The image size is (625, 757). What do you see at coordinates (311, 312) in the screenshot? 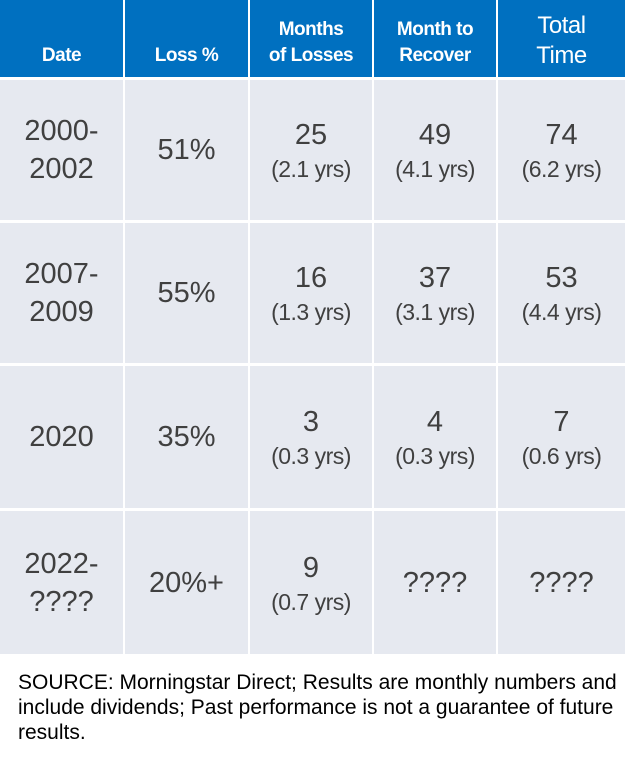
I see `row-2-months-years: (1.3 yrs)` at bounding box center [311, 312].